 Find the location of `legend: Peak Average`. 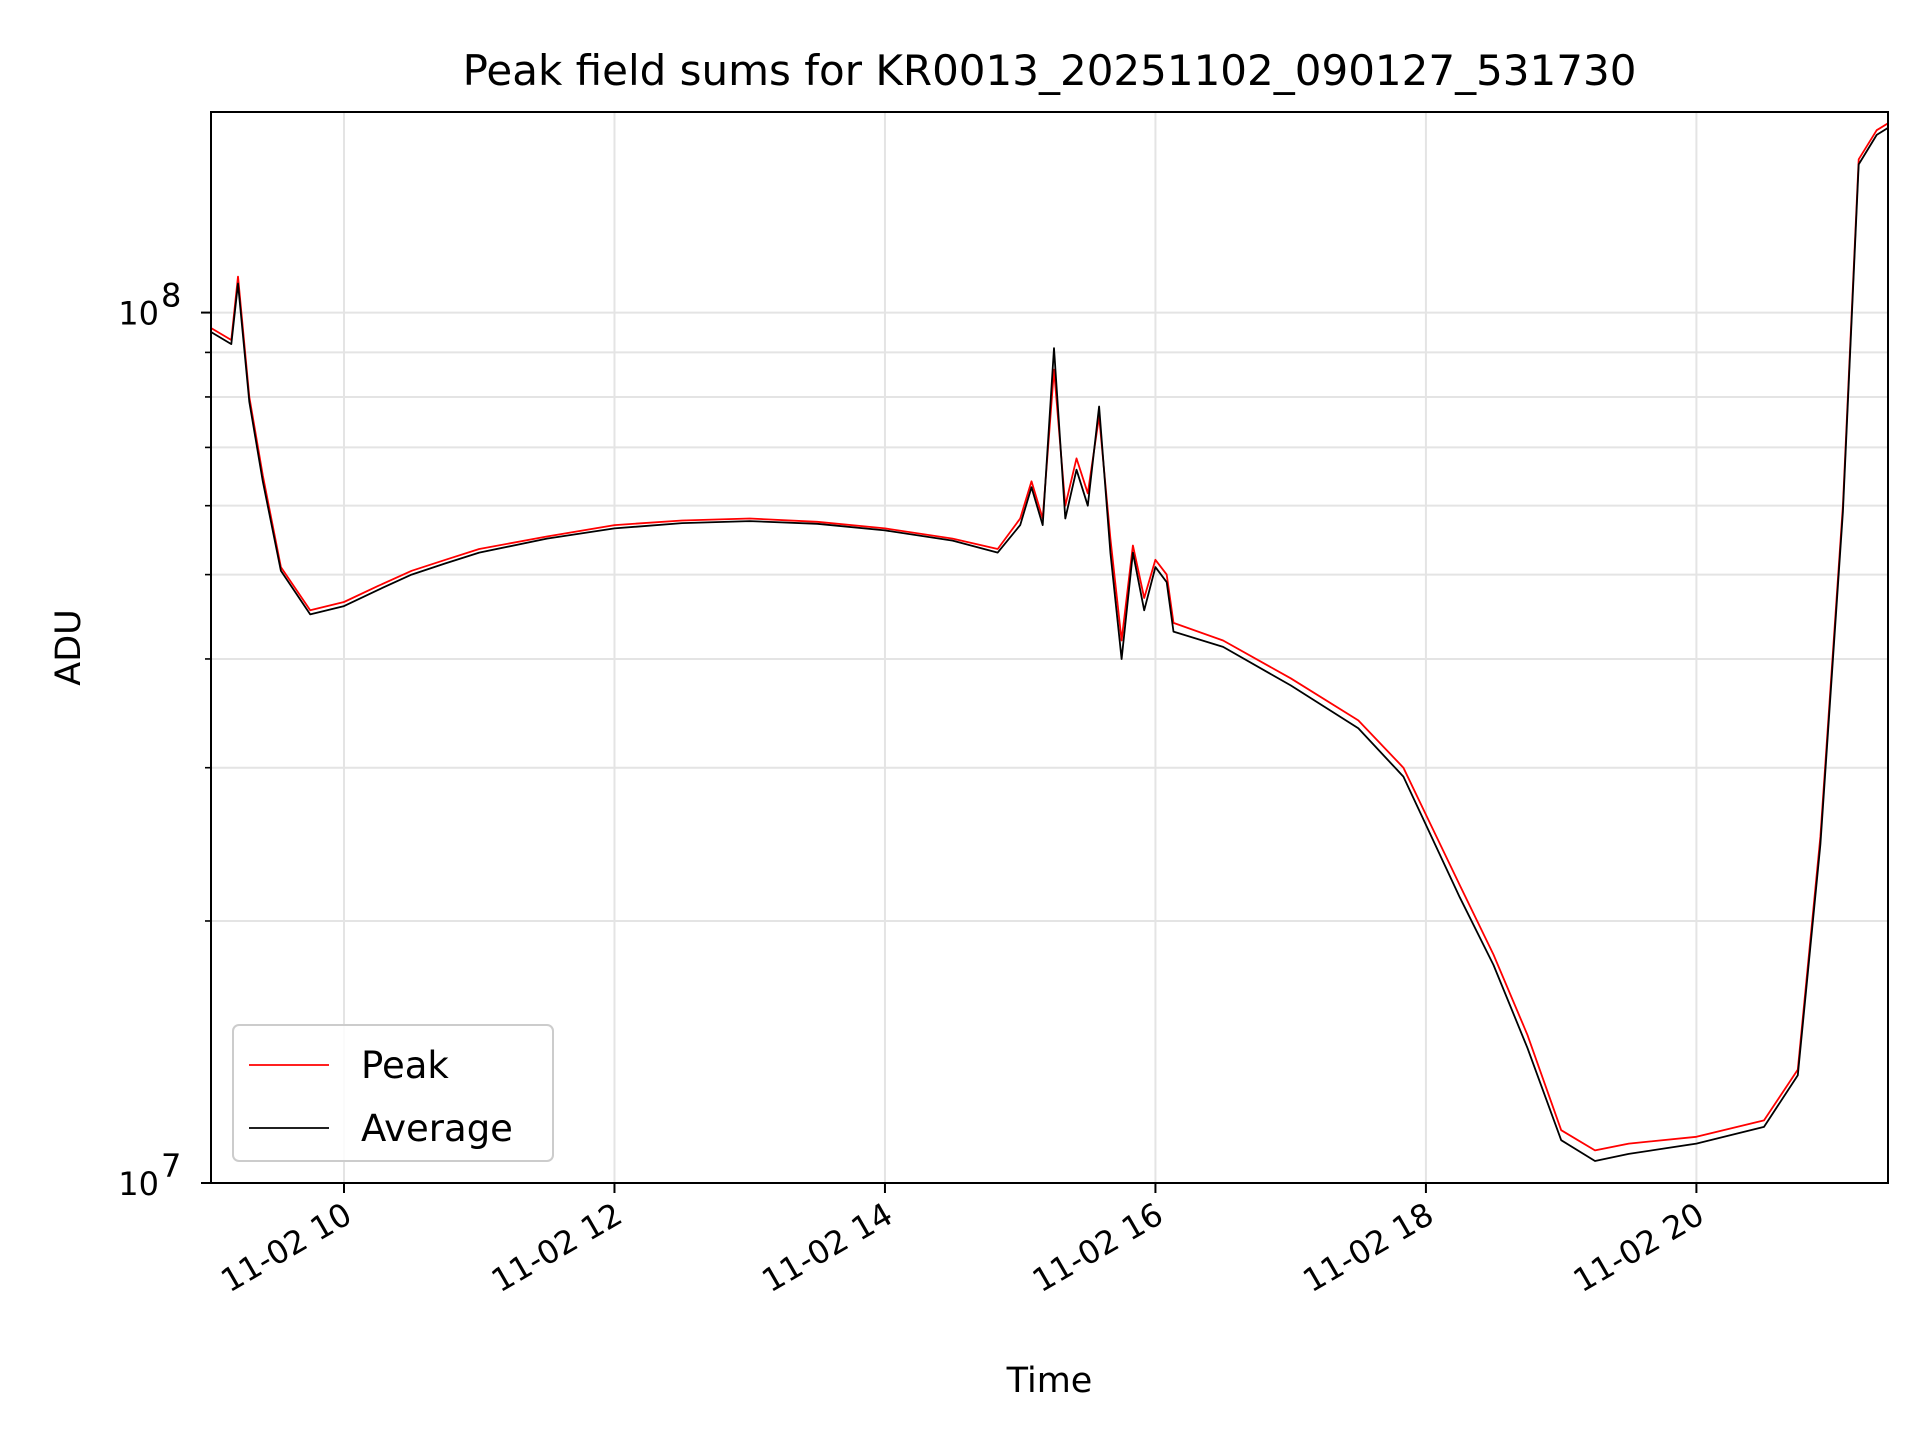

legend: Peak Average is located at coordinates (393, 1093).